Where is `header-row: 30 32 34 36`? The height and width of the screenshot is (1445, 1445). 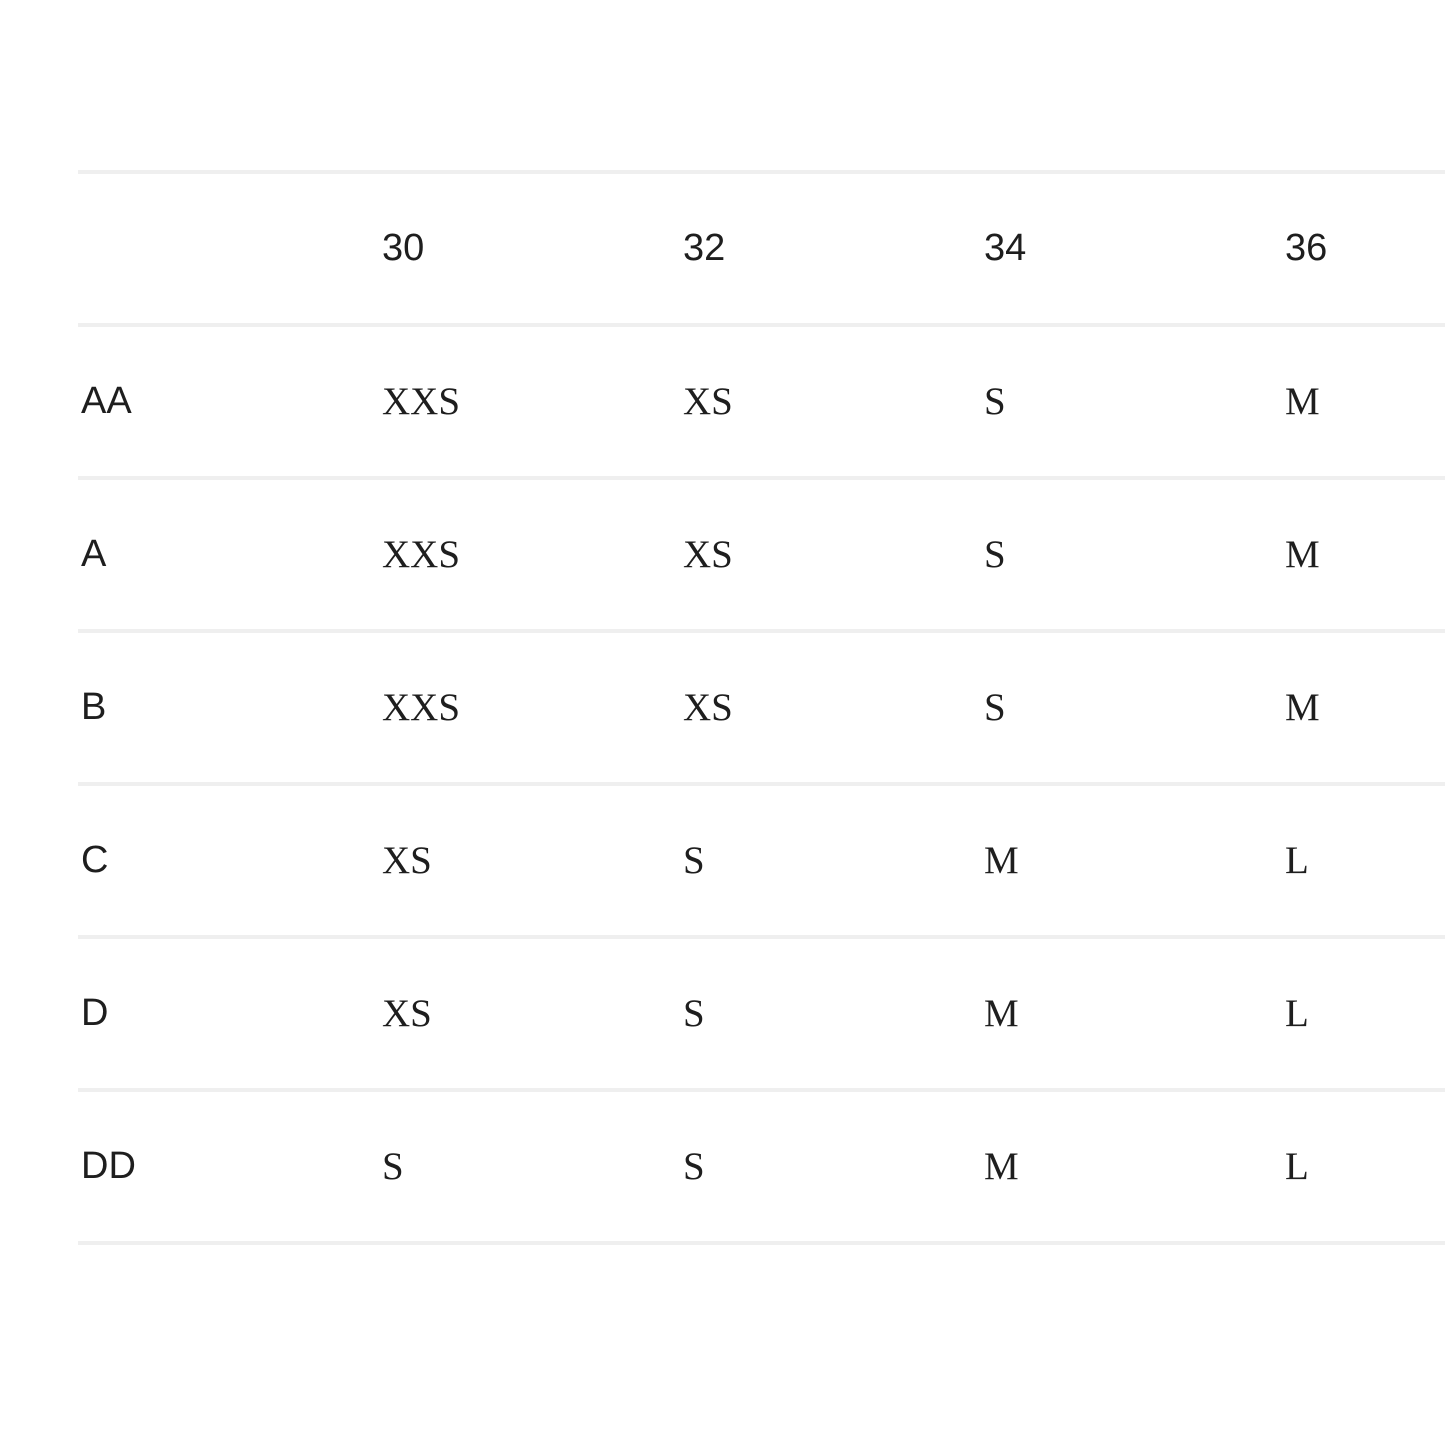 header-row: 30 32 34 36 is located at coordinates (761, 246).